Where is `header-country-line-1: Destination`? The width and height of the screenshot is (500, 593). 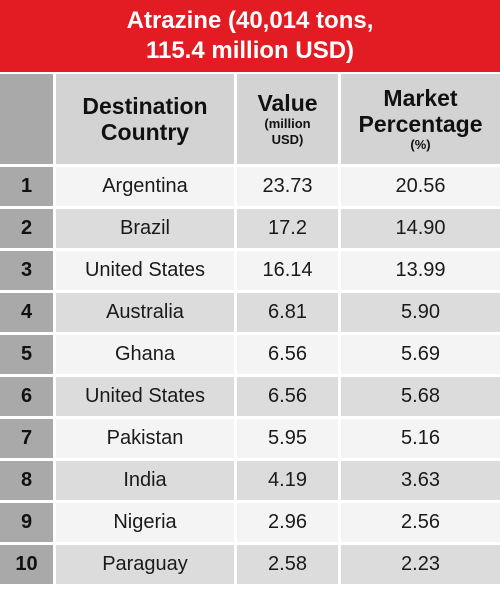
header-country-line-1: Destination is located at coordinates (145, 106).